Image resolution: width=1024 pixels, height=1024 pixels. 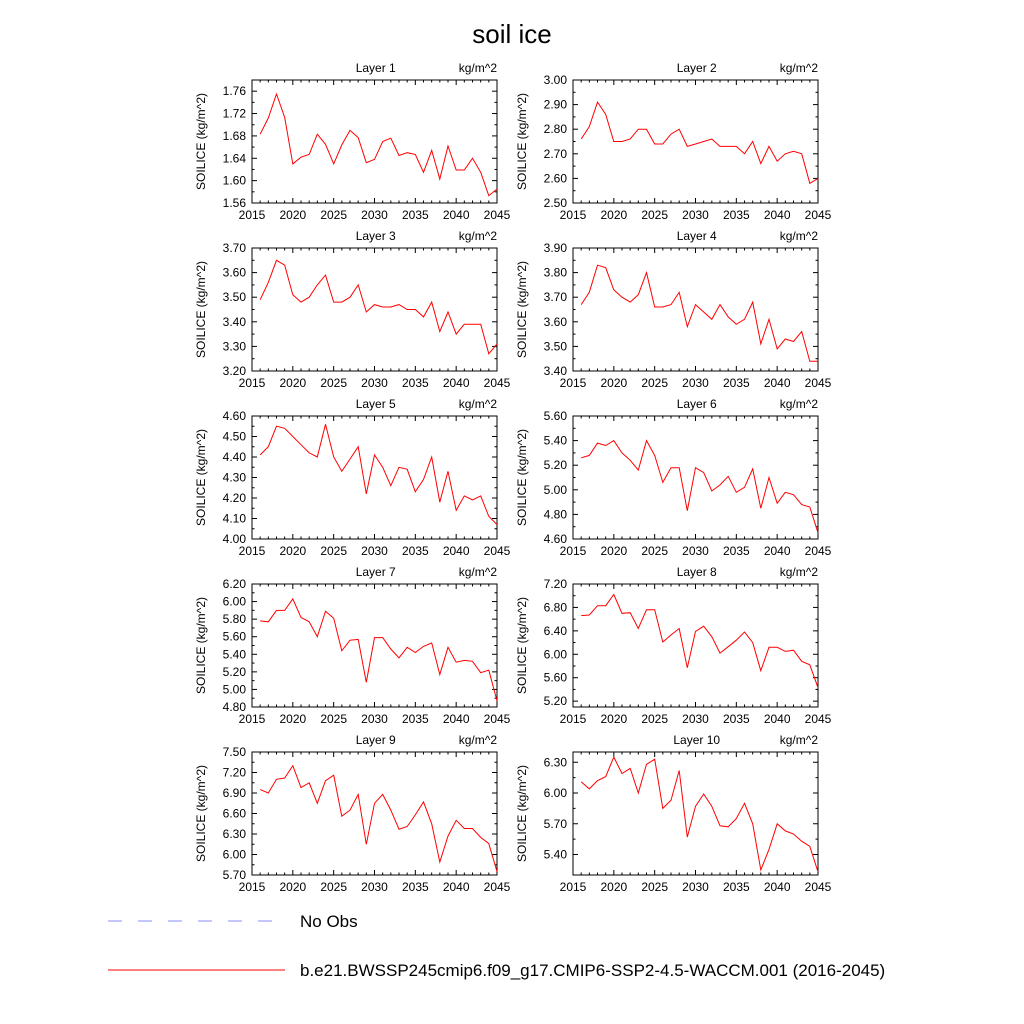 I want to click on panel-title: Layer 9, so click(x=376, y=740).